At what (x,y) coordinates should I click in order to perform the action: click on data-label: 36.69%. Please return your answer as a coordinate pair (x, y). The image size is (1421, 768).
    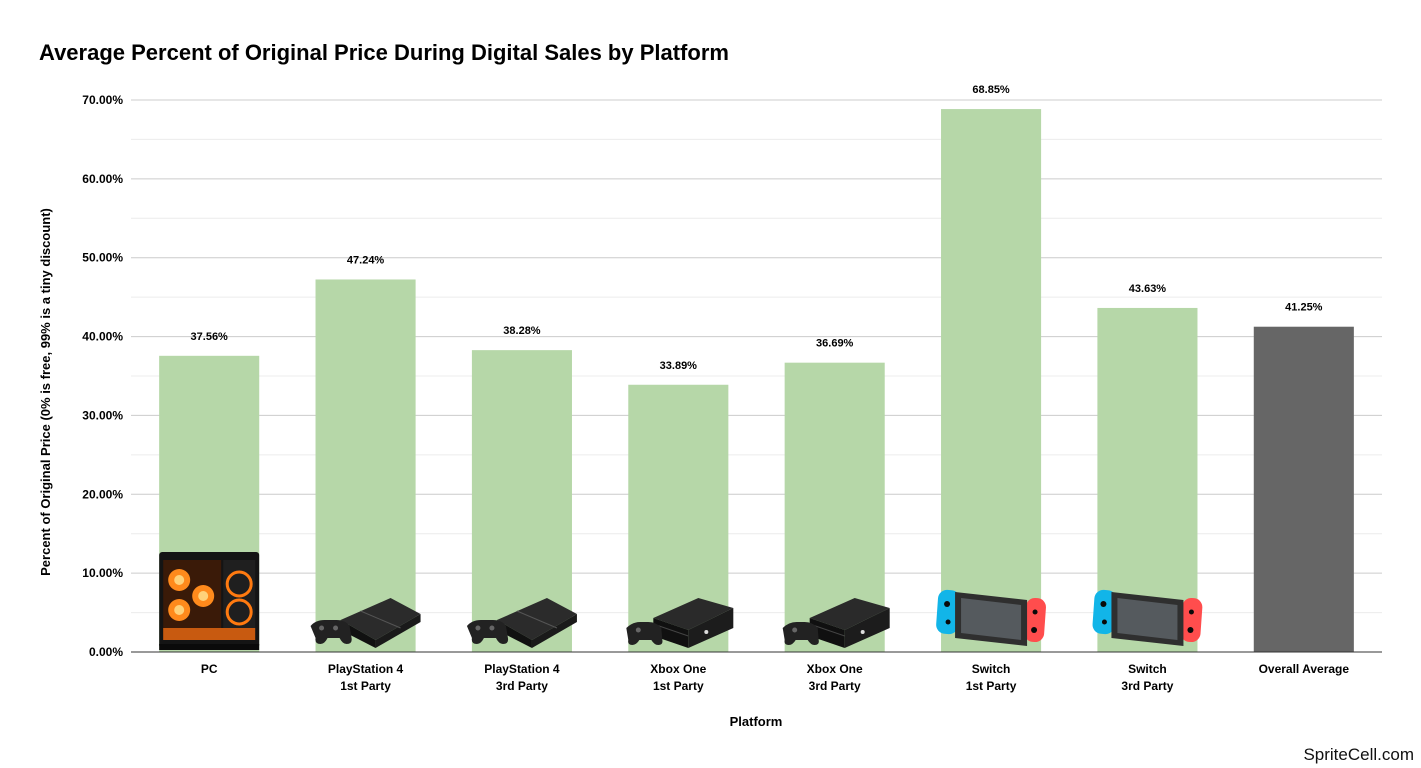
    Looking at the image, I should click on (835, 344).